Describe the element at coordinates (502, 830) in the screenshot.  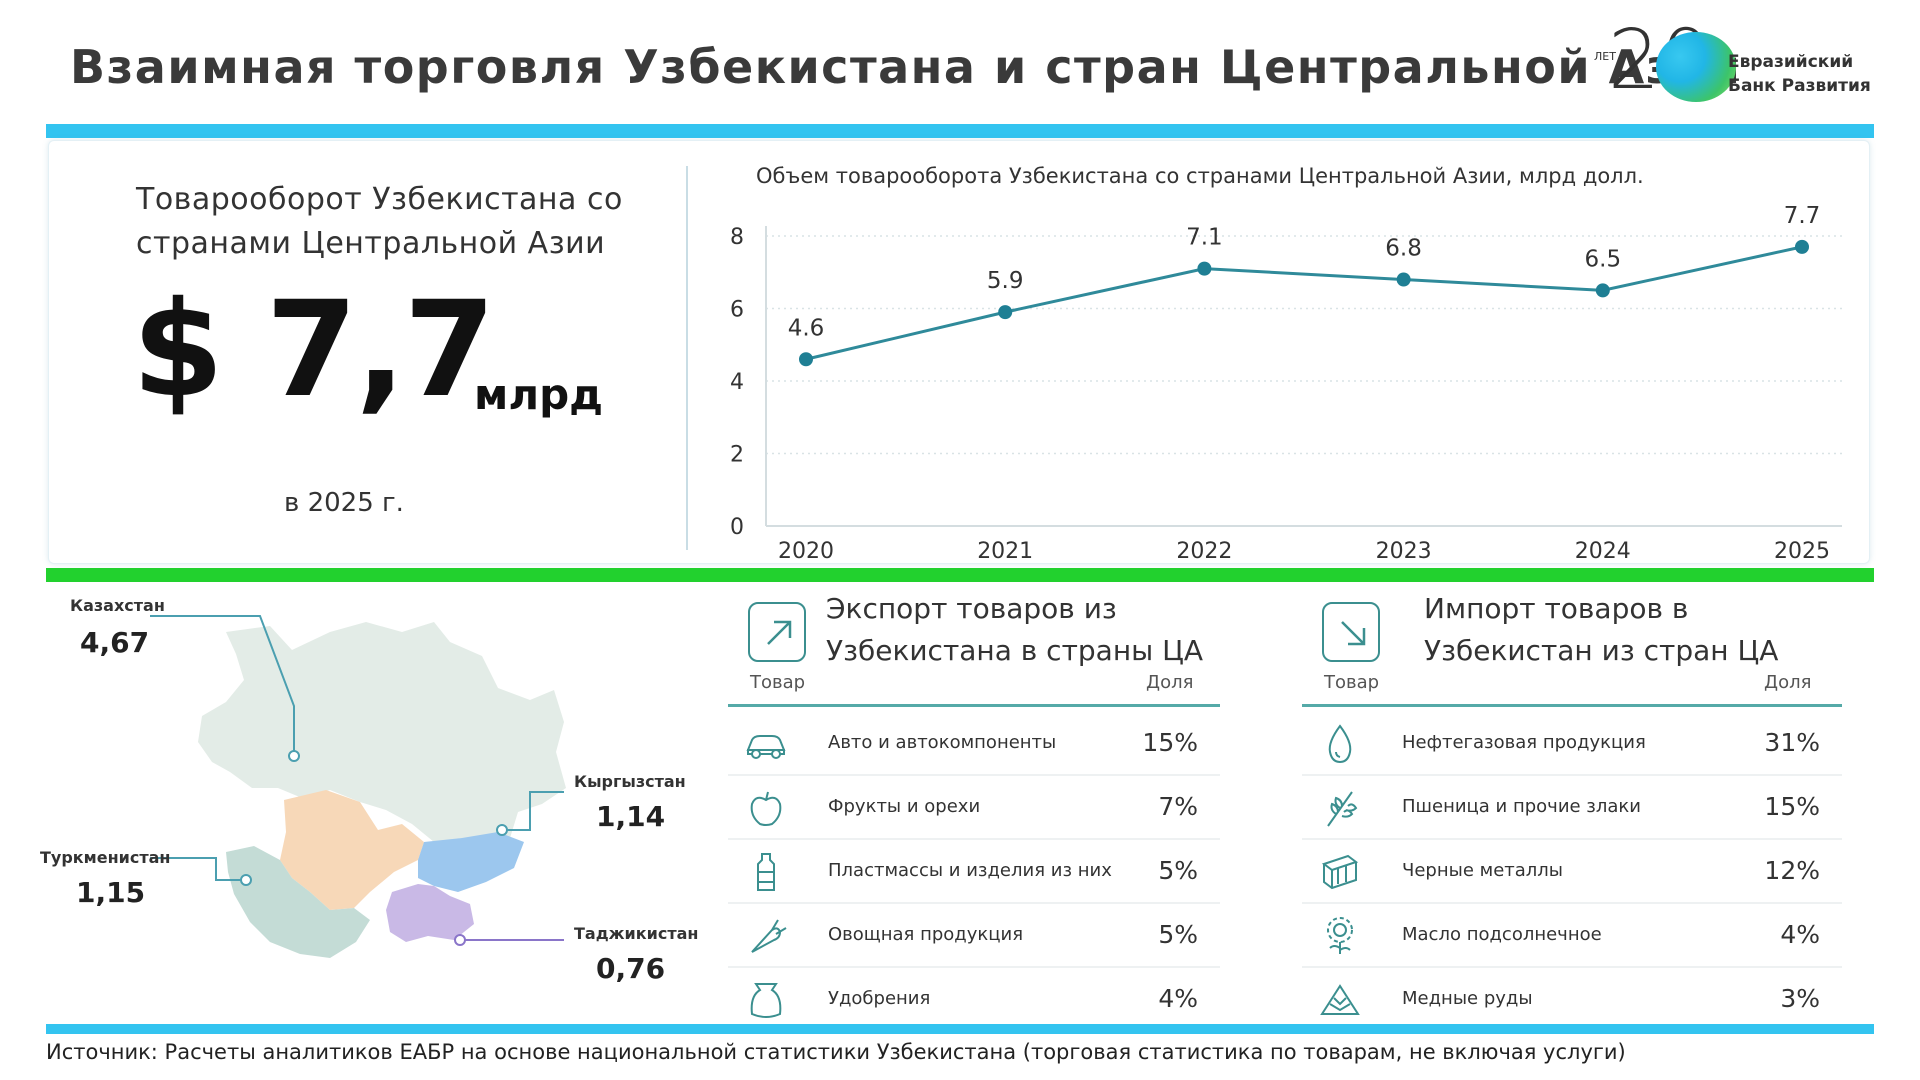
I see `marker-kyrgyzstan` at that location.